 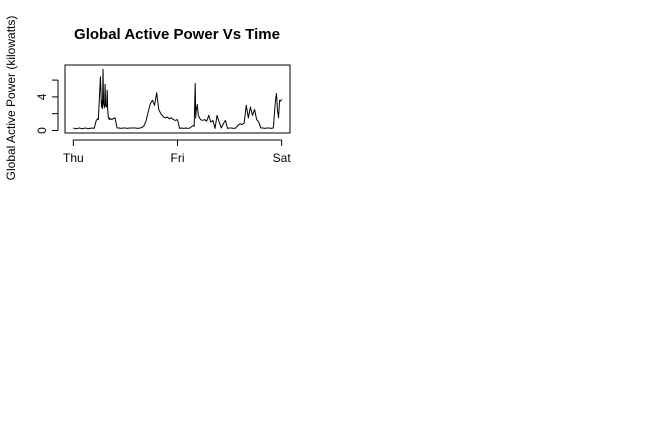 I want to click on y-axis-title: Global Active Power (kilowatts), so click(x=11, y=98).